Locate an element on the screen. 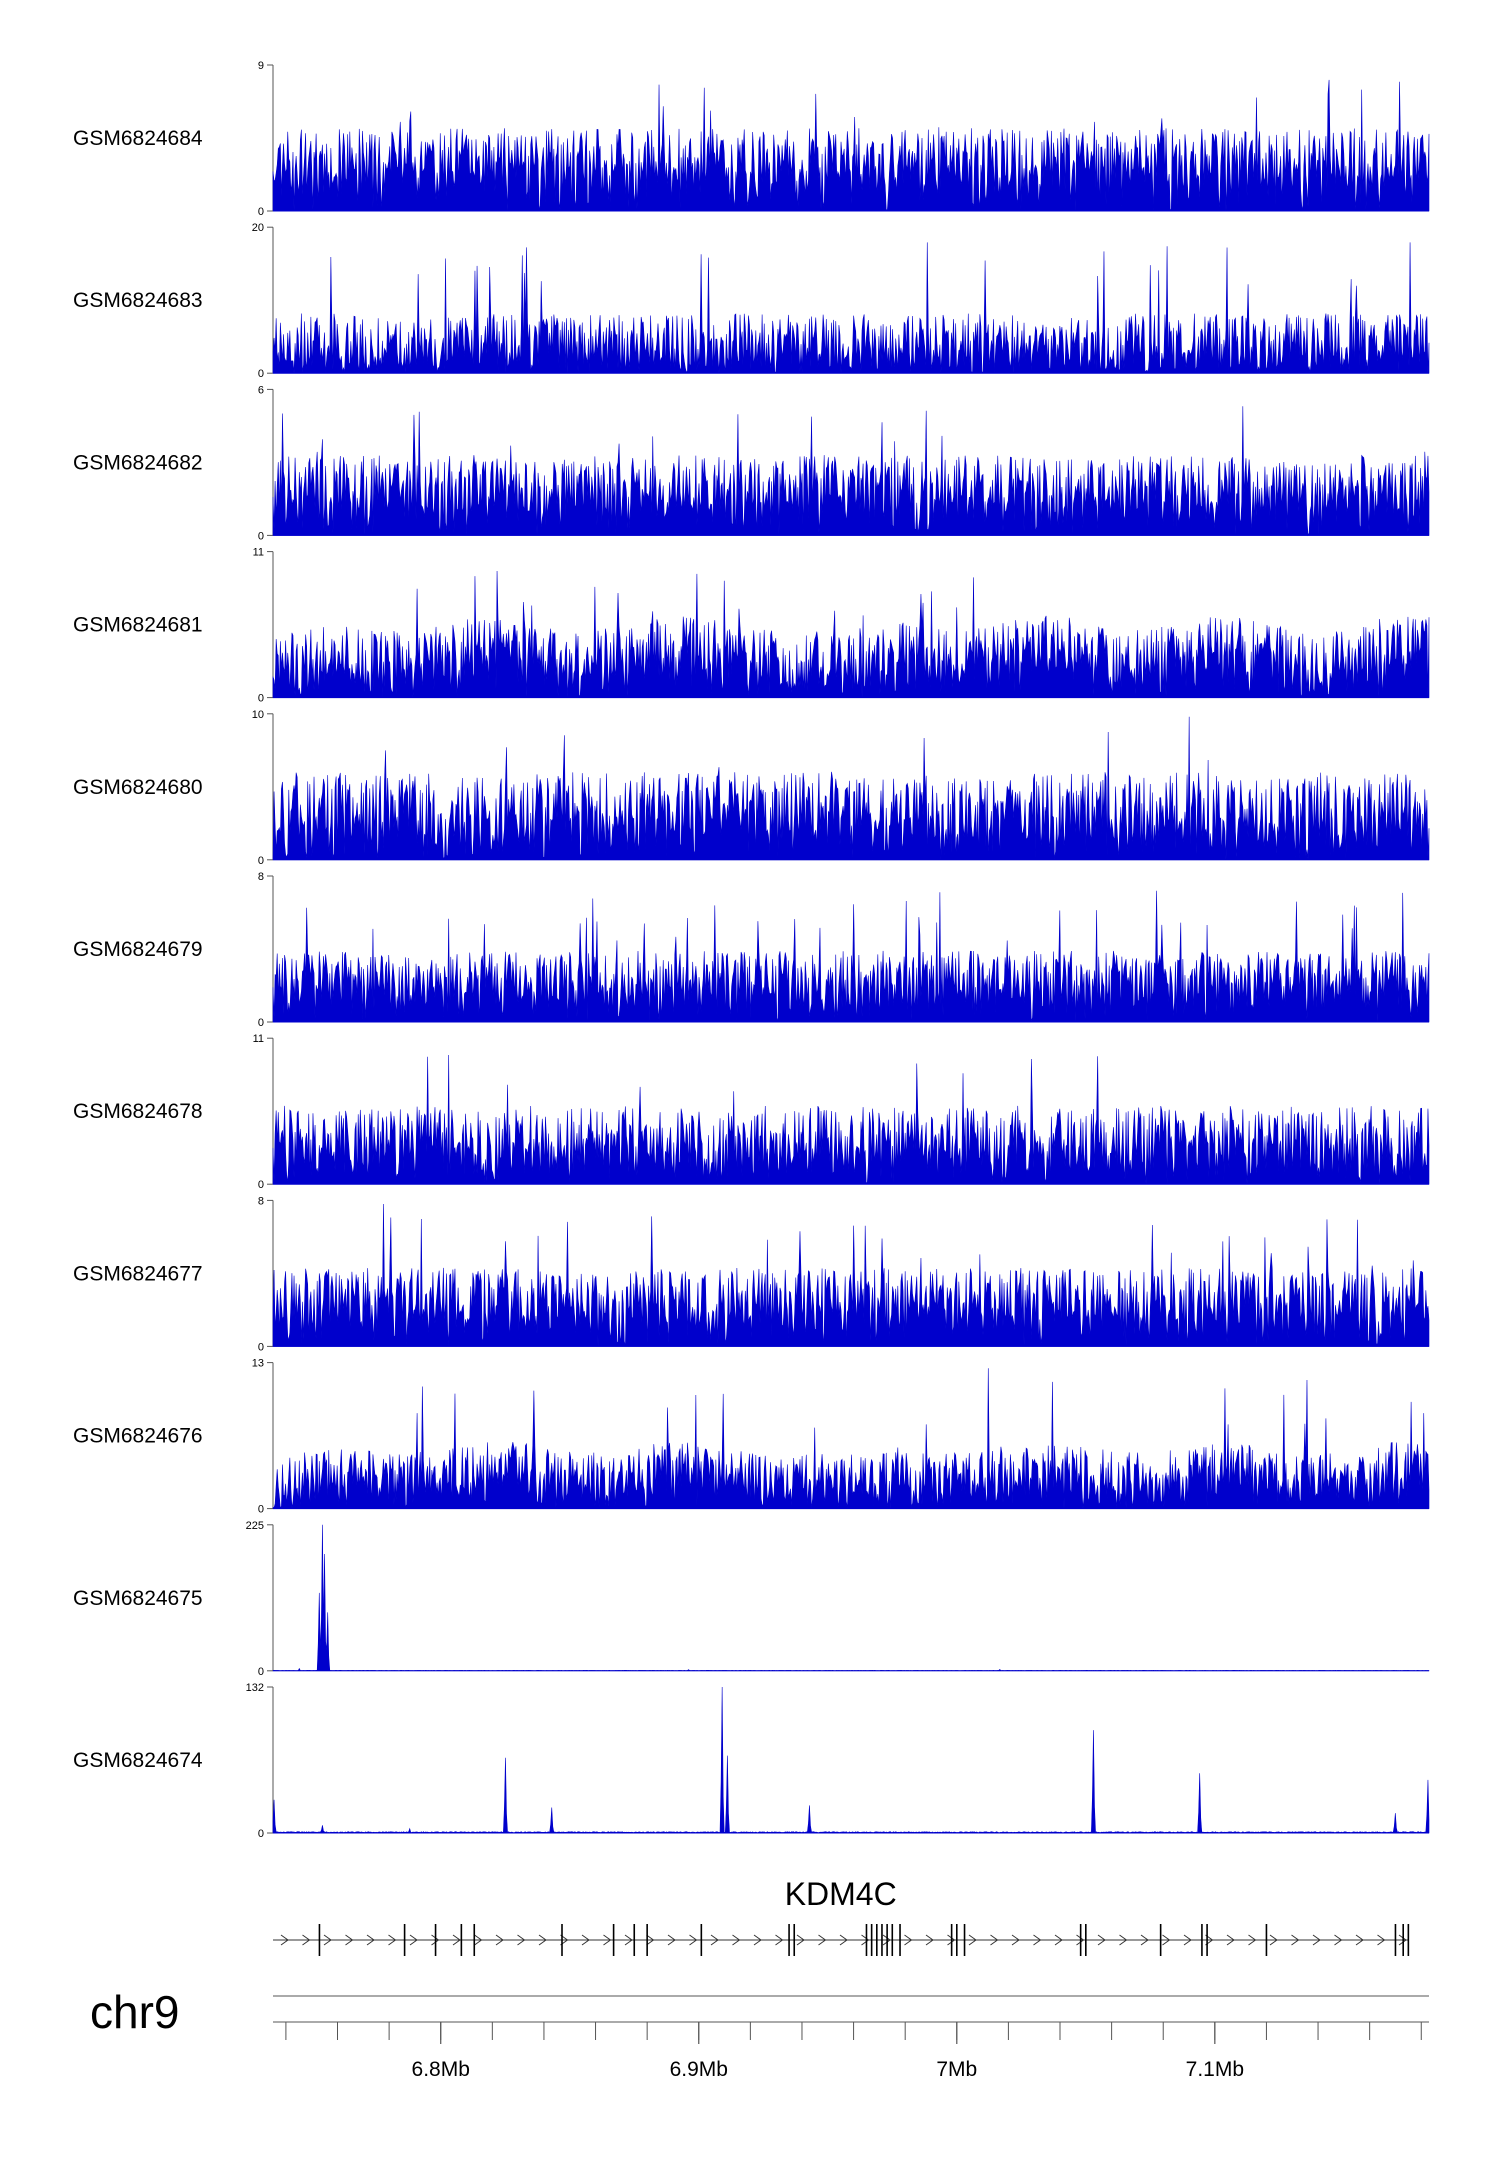 This screenshot has height=2170, width=1500. track-GSM6824682: GSM6824682 6 0 is located at coordinates (751, 463).